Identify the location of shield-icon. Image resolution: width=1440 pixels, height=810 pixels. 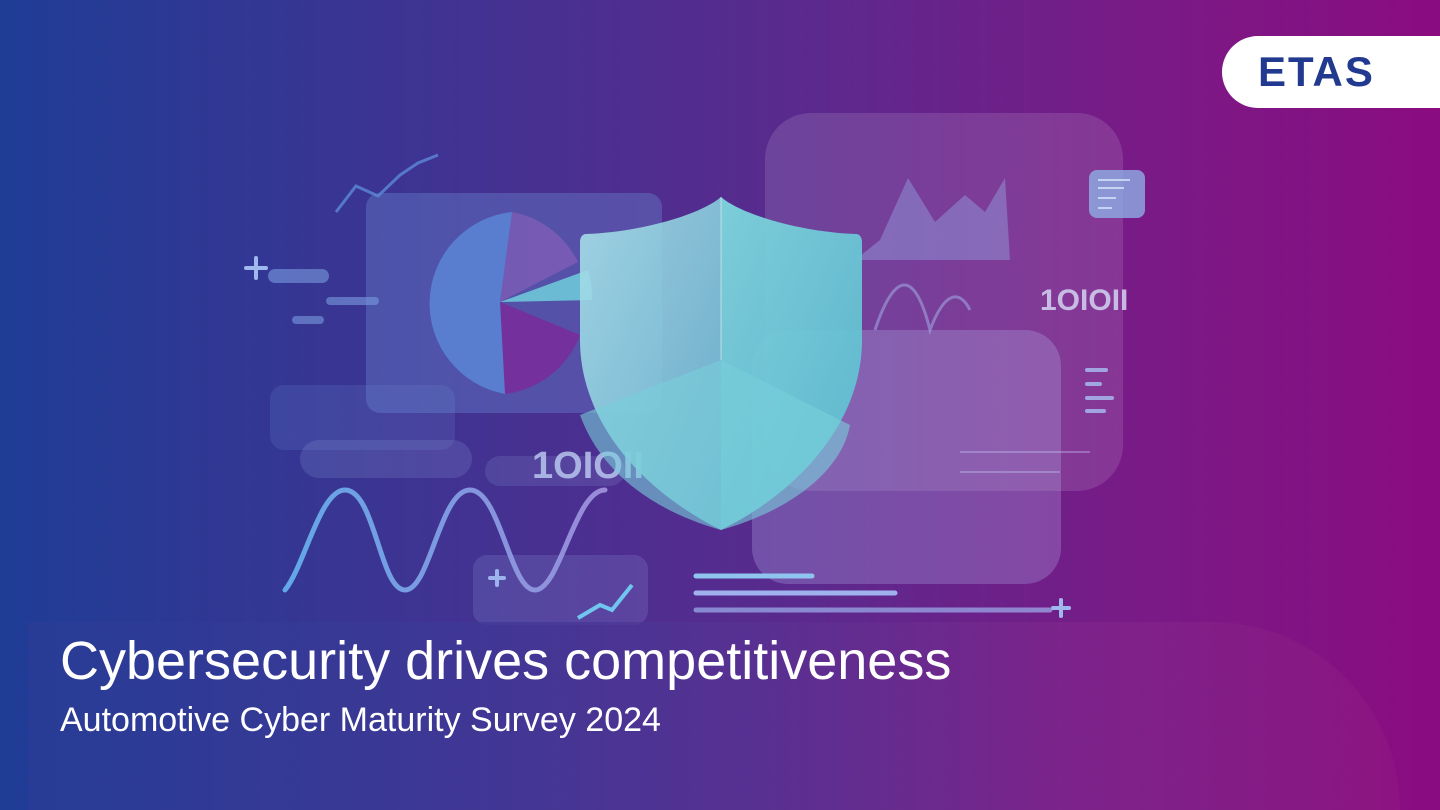
(721, 363).